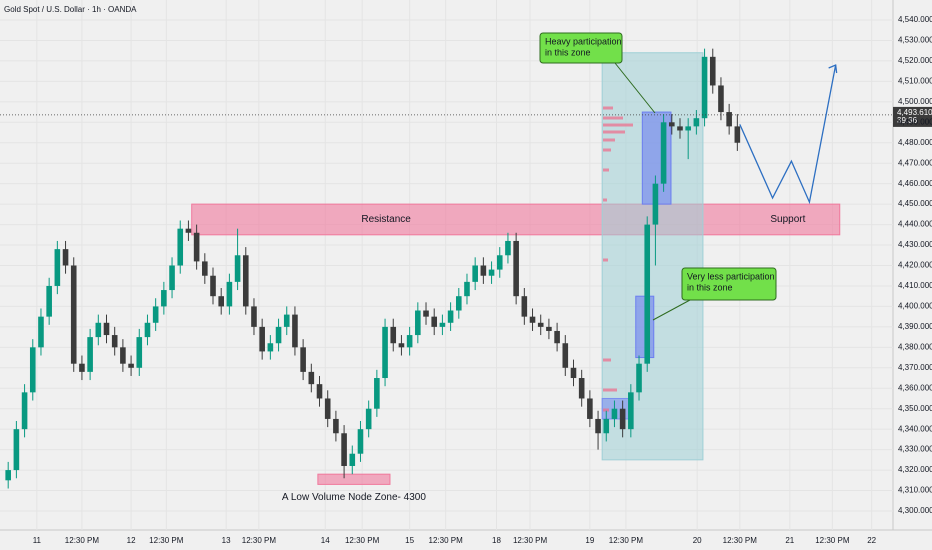 This screenshot has width=932, height=550. I want to click on volume-profile-decoration, so click(618, 259).